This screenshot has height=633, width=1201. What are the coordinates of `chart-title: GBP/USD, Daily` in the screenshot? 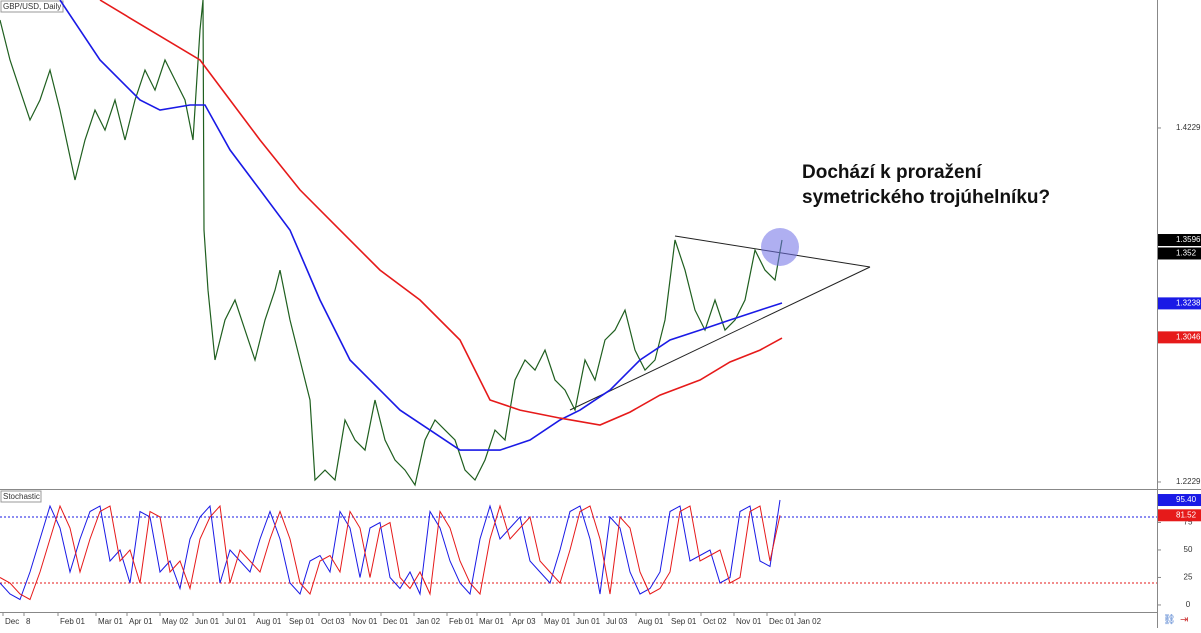 It's located at (32, 6).